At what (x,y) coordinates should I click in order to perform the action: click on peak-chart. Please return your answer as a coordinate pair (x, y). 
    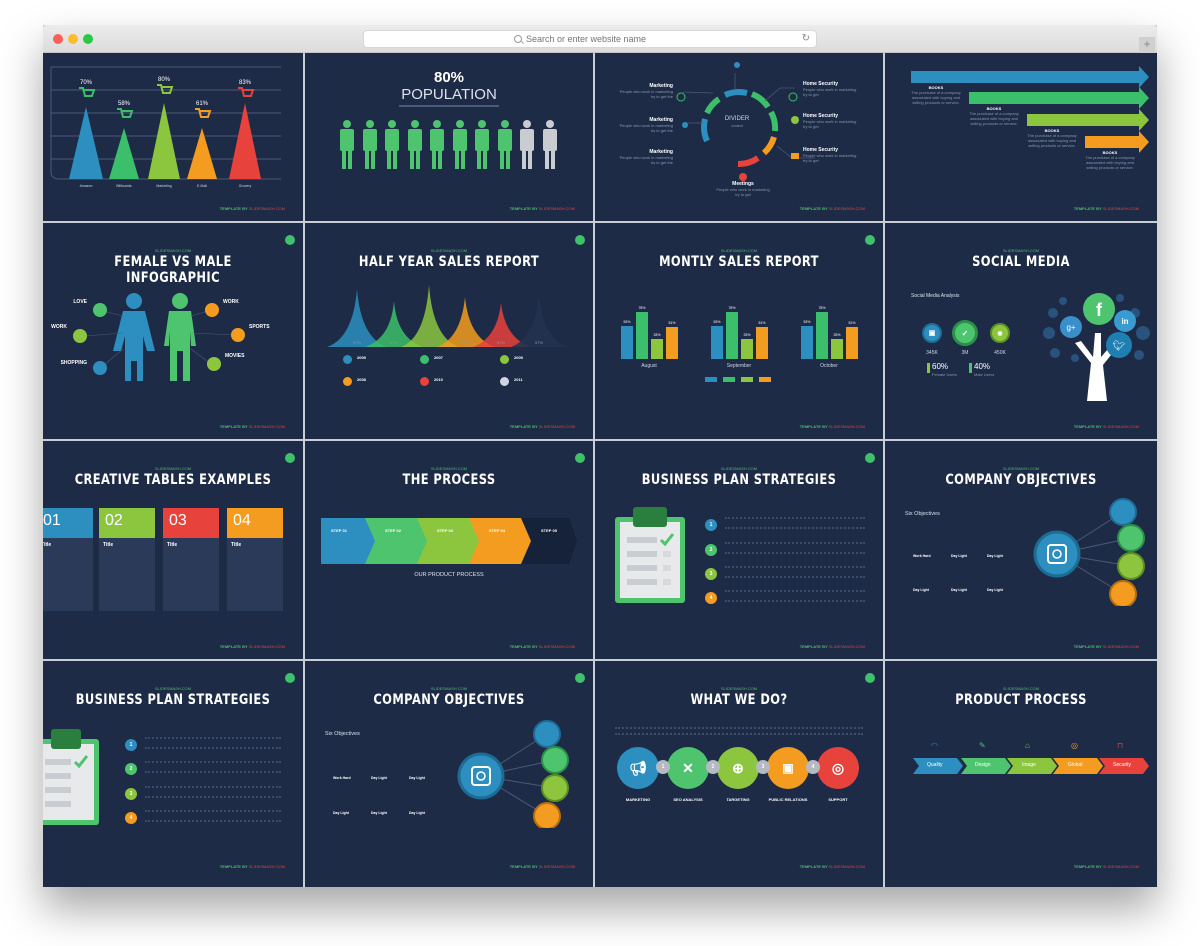
    Looking at the image, I should click on (447, 316).